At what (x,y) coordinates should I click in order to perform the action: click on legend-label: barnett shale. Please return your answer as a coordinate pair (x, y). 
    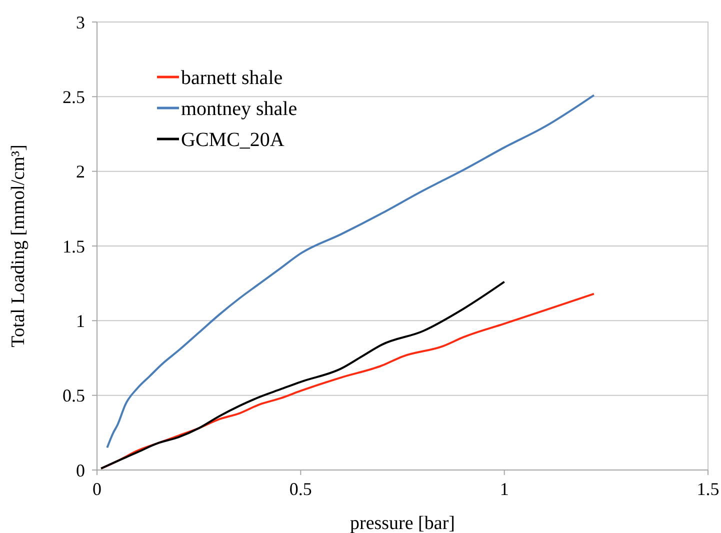
    Looking at the image, I should click on (232, 78).